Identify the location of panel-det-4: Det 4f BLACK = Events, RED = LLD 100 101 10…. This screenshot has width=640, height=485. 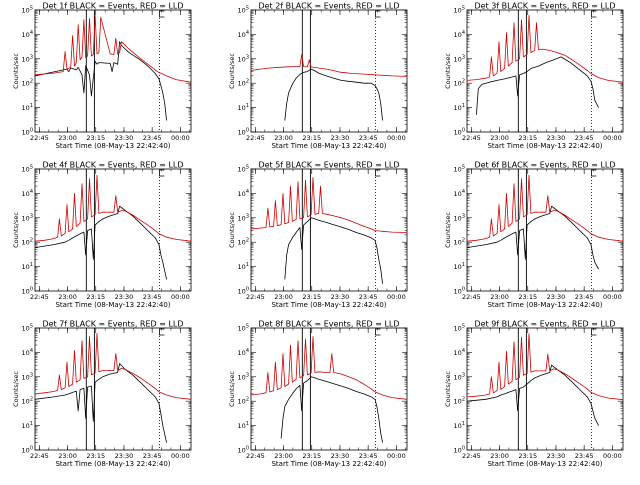
(102, 235).